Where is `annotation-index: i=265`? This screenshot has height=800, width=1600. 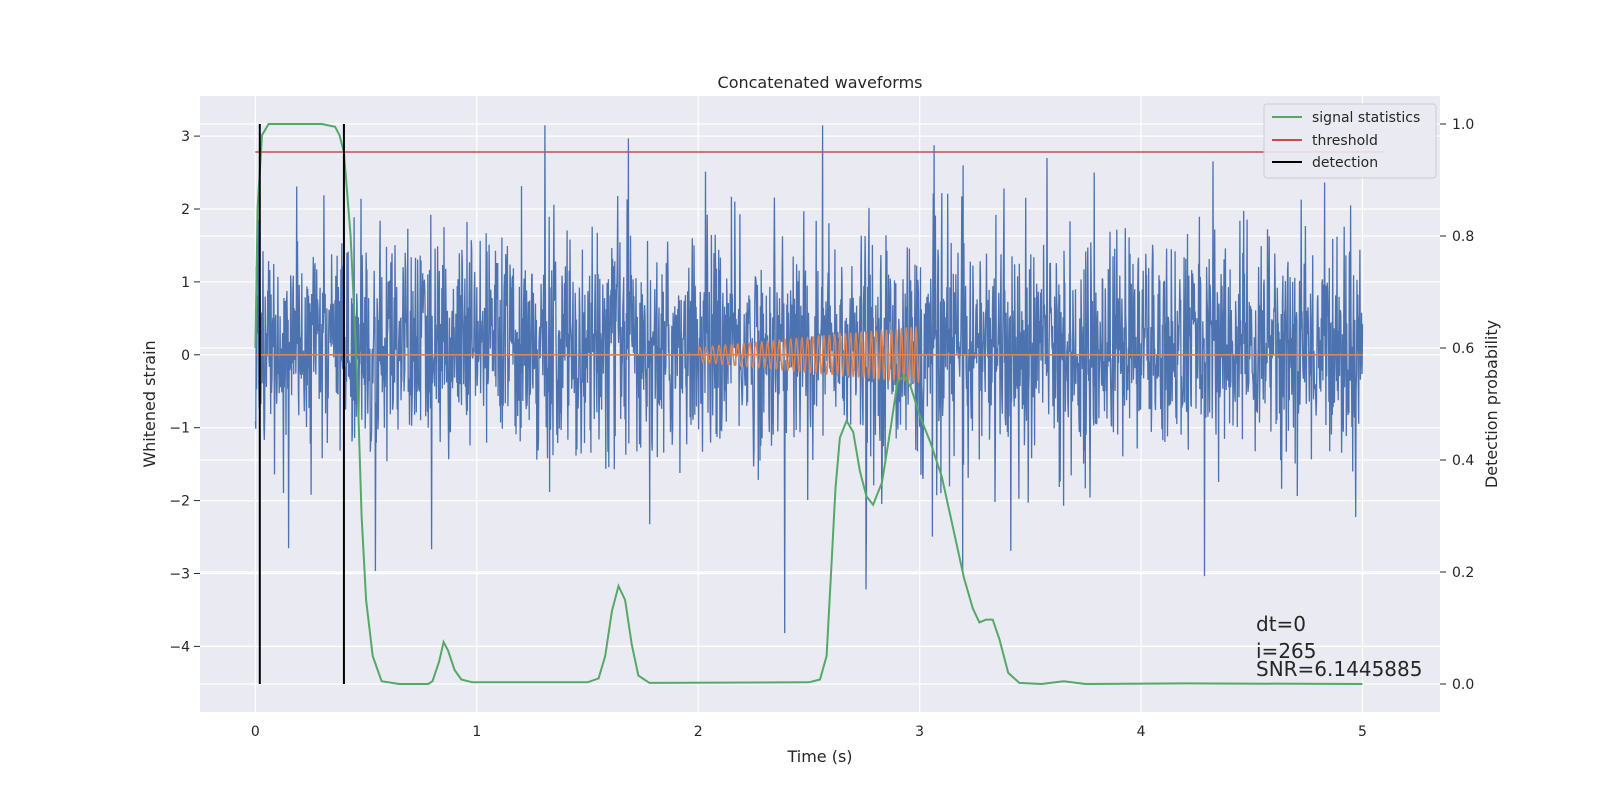 annotation-index: i=265 is located at coordinates (1286, 651).